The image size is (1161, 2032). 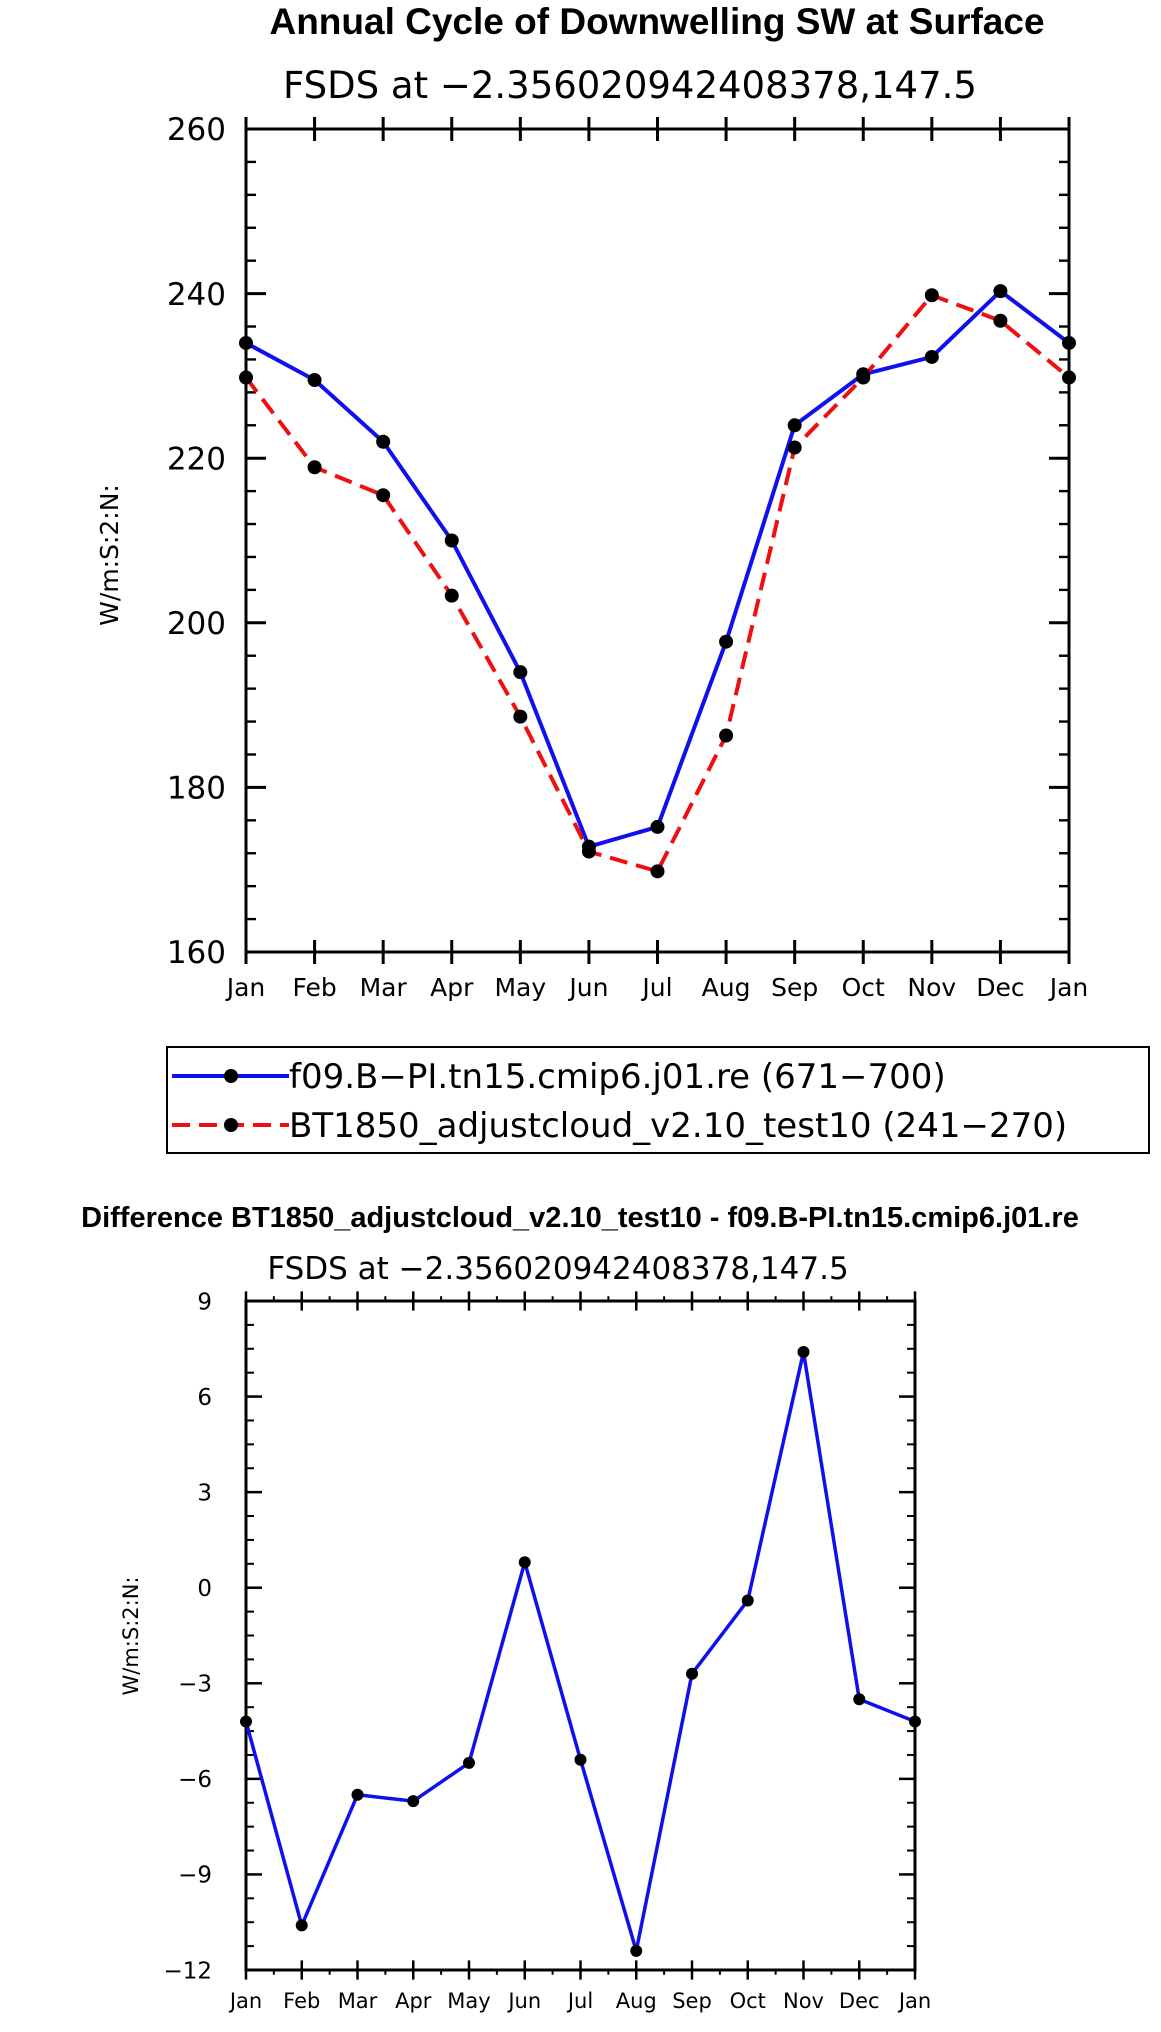 What do you see at coordinates (109, 555) in the screenshot?
I see `y-axis-label: W/m:S:2:N:` at bounding box center [109, 555].